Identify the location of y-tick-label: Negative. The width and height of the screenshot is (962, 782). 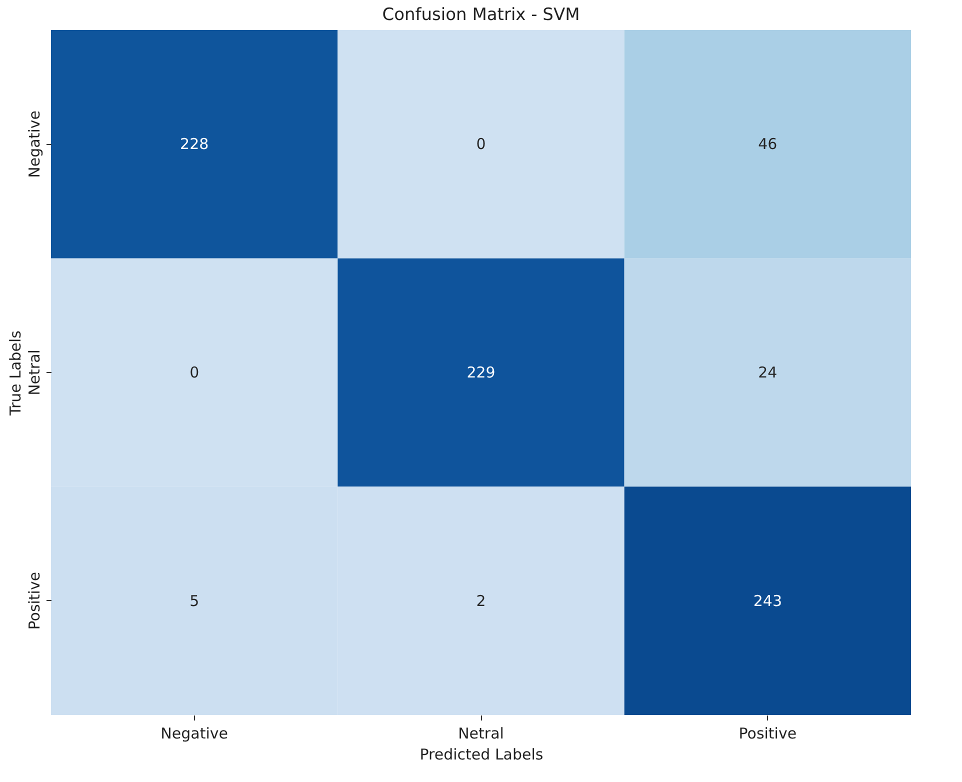
(35, 144).